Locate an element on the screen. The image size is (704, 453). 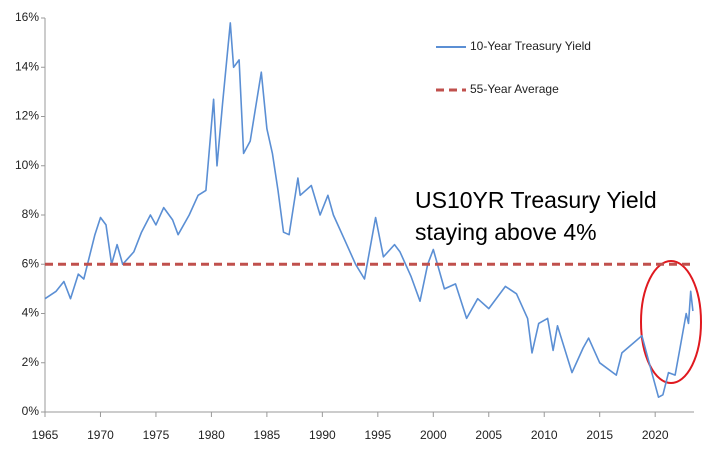
y-tick-label: 2% is located at coordinates (31, 362).